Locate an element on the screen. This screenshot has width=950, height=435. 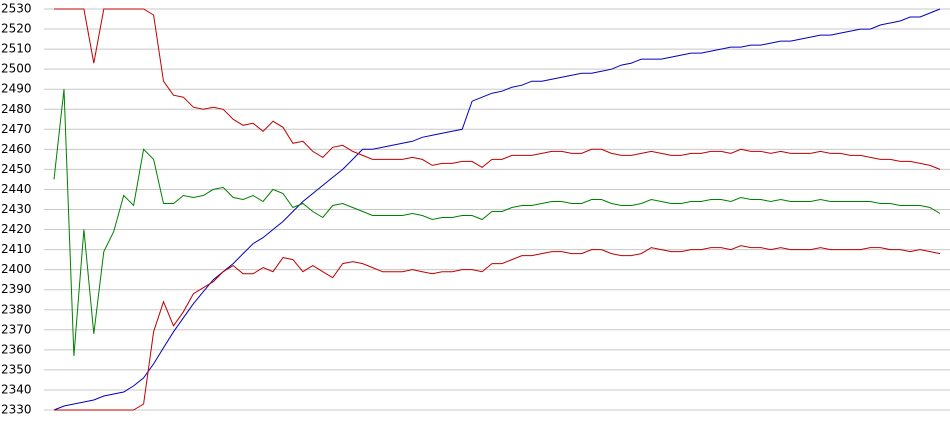
y-tick-label: 2470 is located at coordinates (16, 129).